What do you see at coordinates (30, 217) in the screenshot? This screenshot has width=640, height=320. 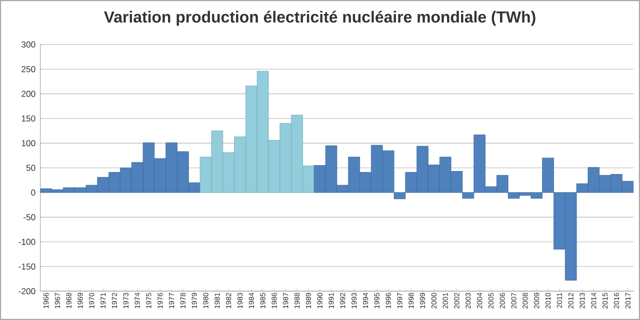 I see `y-tick-label: -50` at bounding box center [30, 217].